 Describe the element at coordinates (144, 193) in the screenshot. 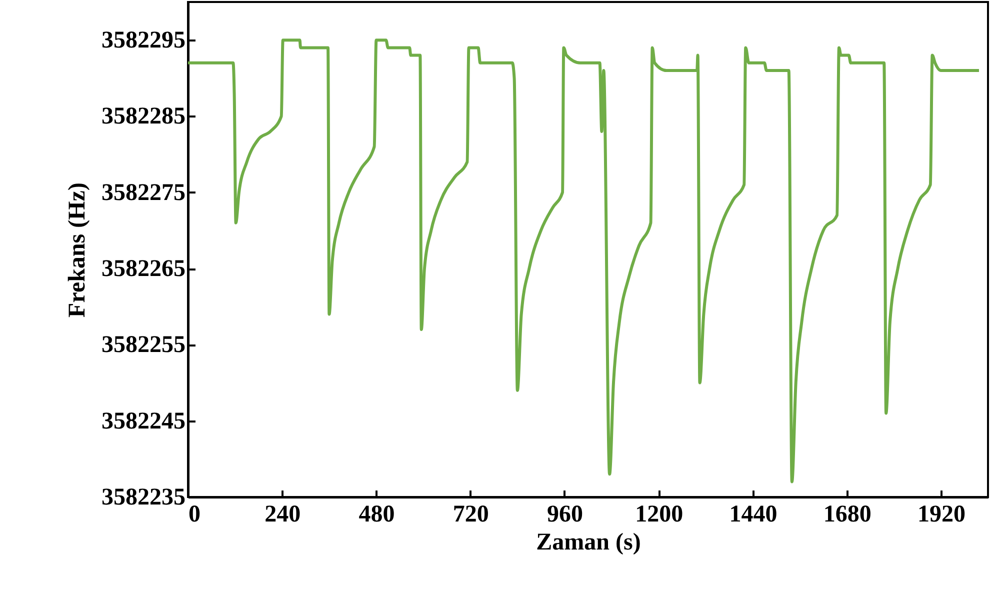

I see `y-tick-label: 3582275` at that location.